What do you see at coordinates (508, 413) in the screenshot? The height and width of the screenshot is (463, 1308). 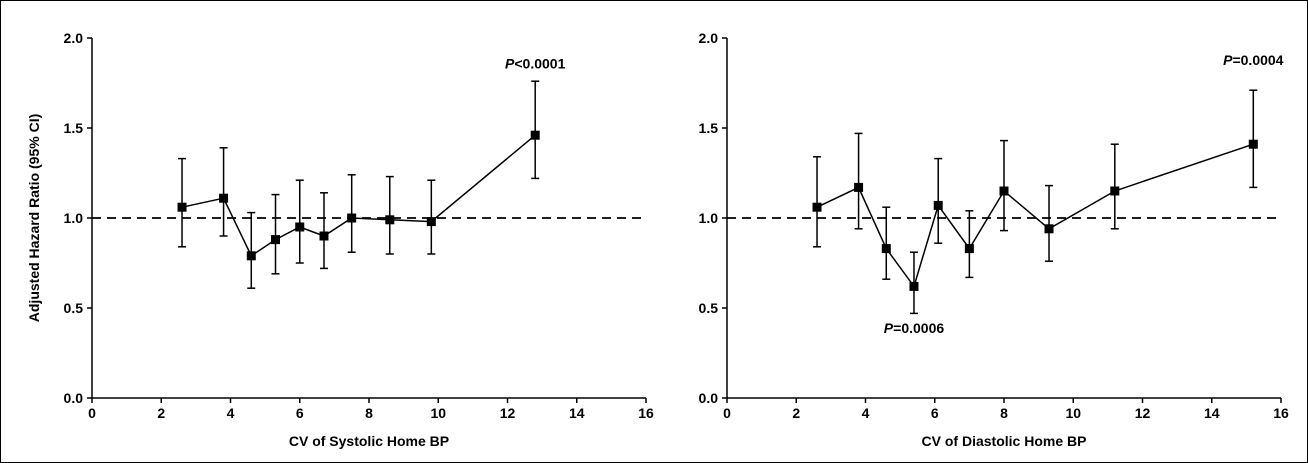 I see `panel-1-x-tick-label: 12` at bounding box center [508, 413].